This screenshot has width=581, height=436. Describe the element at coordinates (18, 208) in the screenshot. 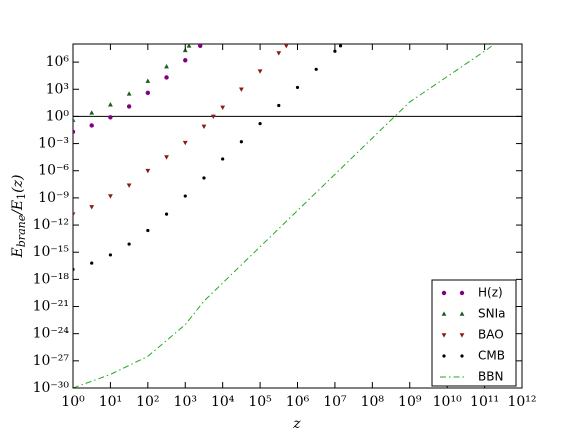

I see `y-label-part: /E` at that location.